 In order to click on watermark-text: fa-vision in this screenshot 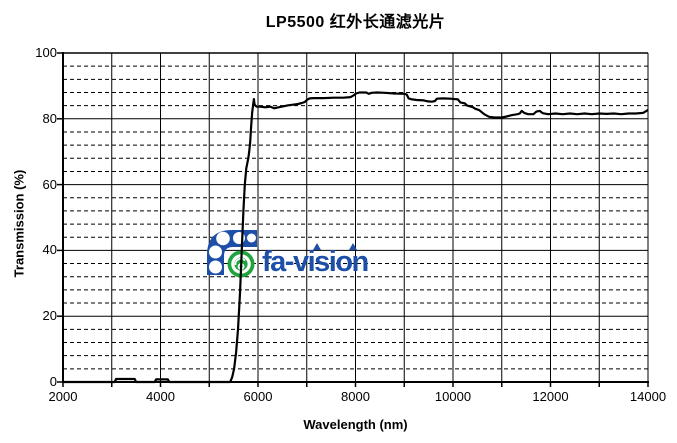, I will do `click(315, 262)`.